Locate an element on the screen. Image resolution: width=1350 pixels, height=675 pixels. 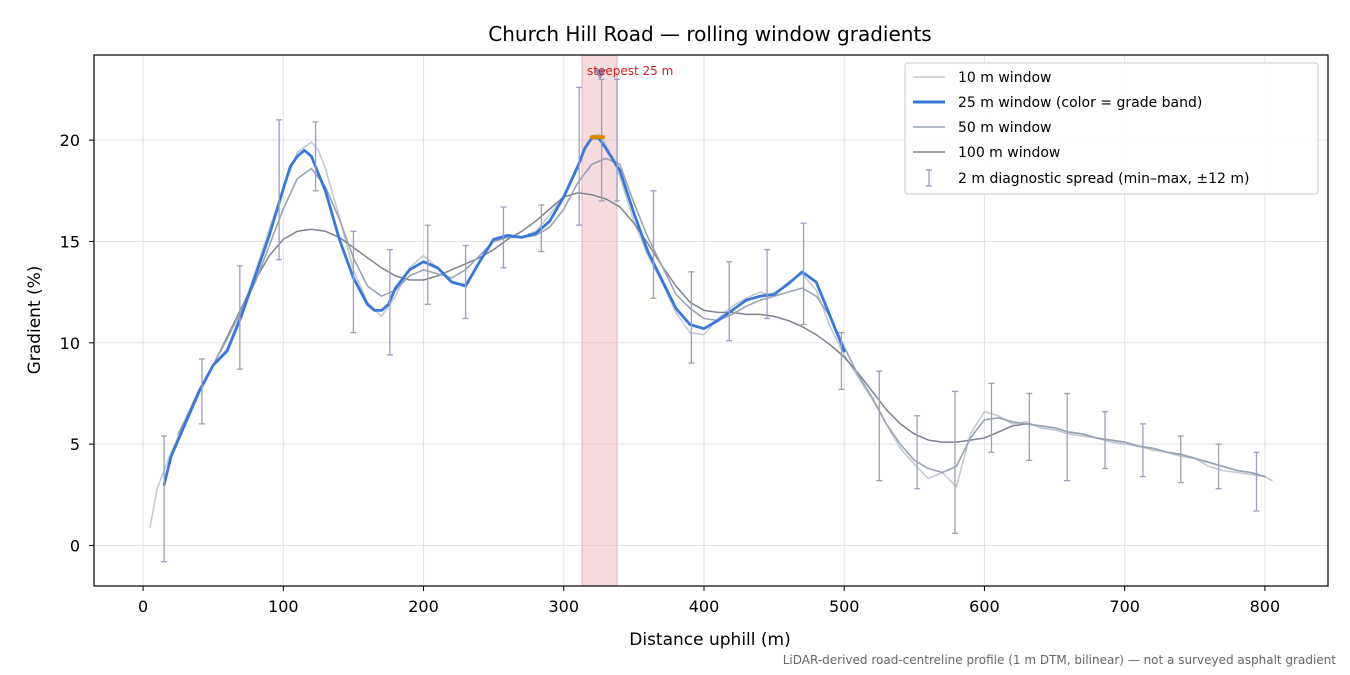
x-tick-label: 800 is located at coordinates (1265, 606).